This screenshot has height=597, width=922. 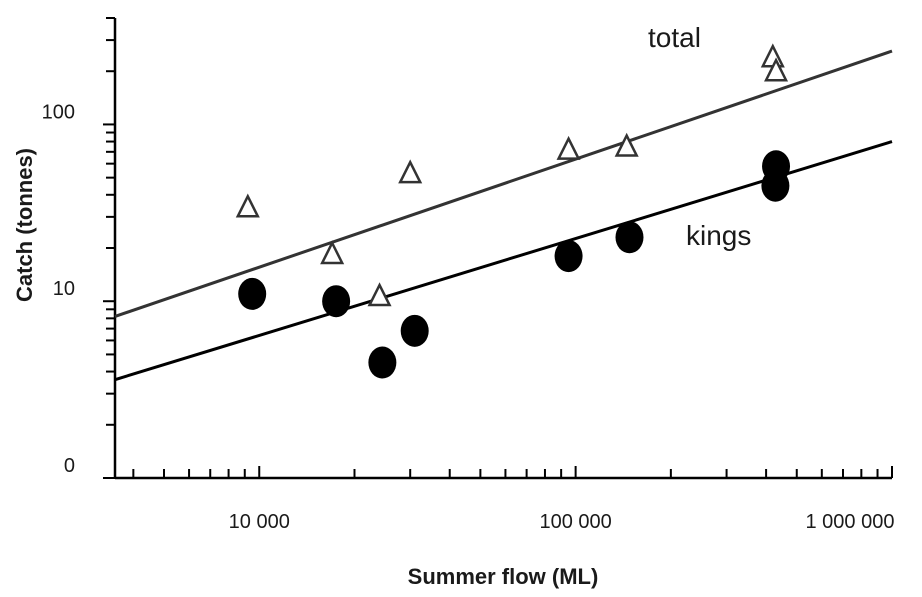 What do you see at coordinates (58, 112) in the screenshot?
I see `y-tick-label: 100` at bounding box center [58, 112].